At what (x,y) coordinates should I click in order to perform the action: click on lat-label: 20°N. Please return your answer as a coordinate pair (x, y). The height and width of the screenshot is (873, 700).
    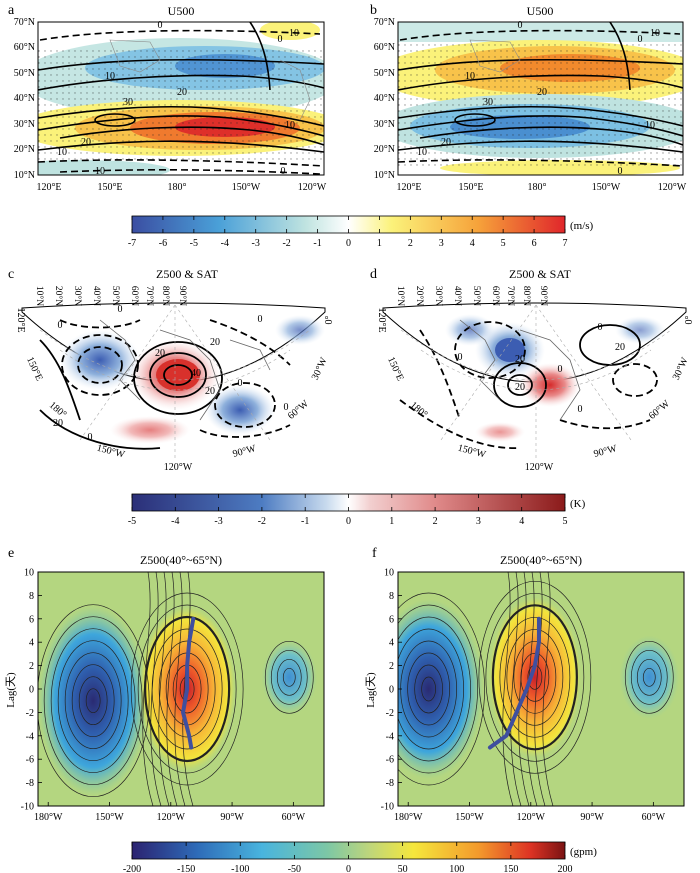
    Looking at the image, I should click on (419, 296).